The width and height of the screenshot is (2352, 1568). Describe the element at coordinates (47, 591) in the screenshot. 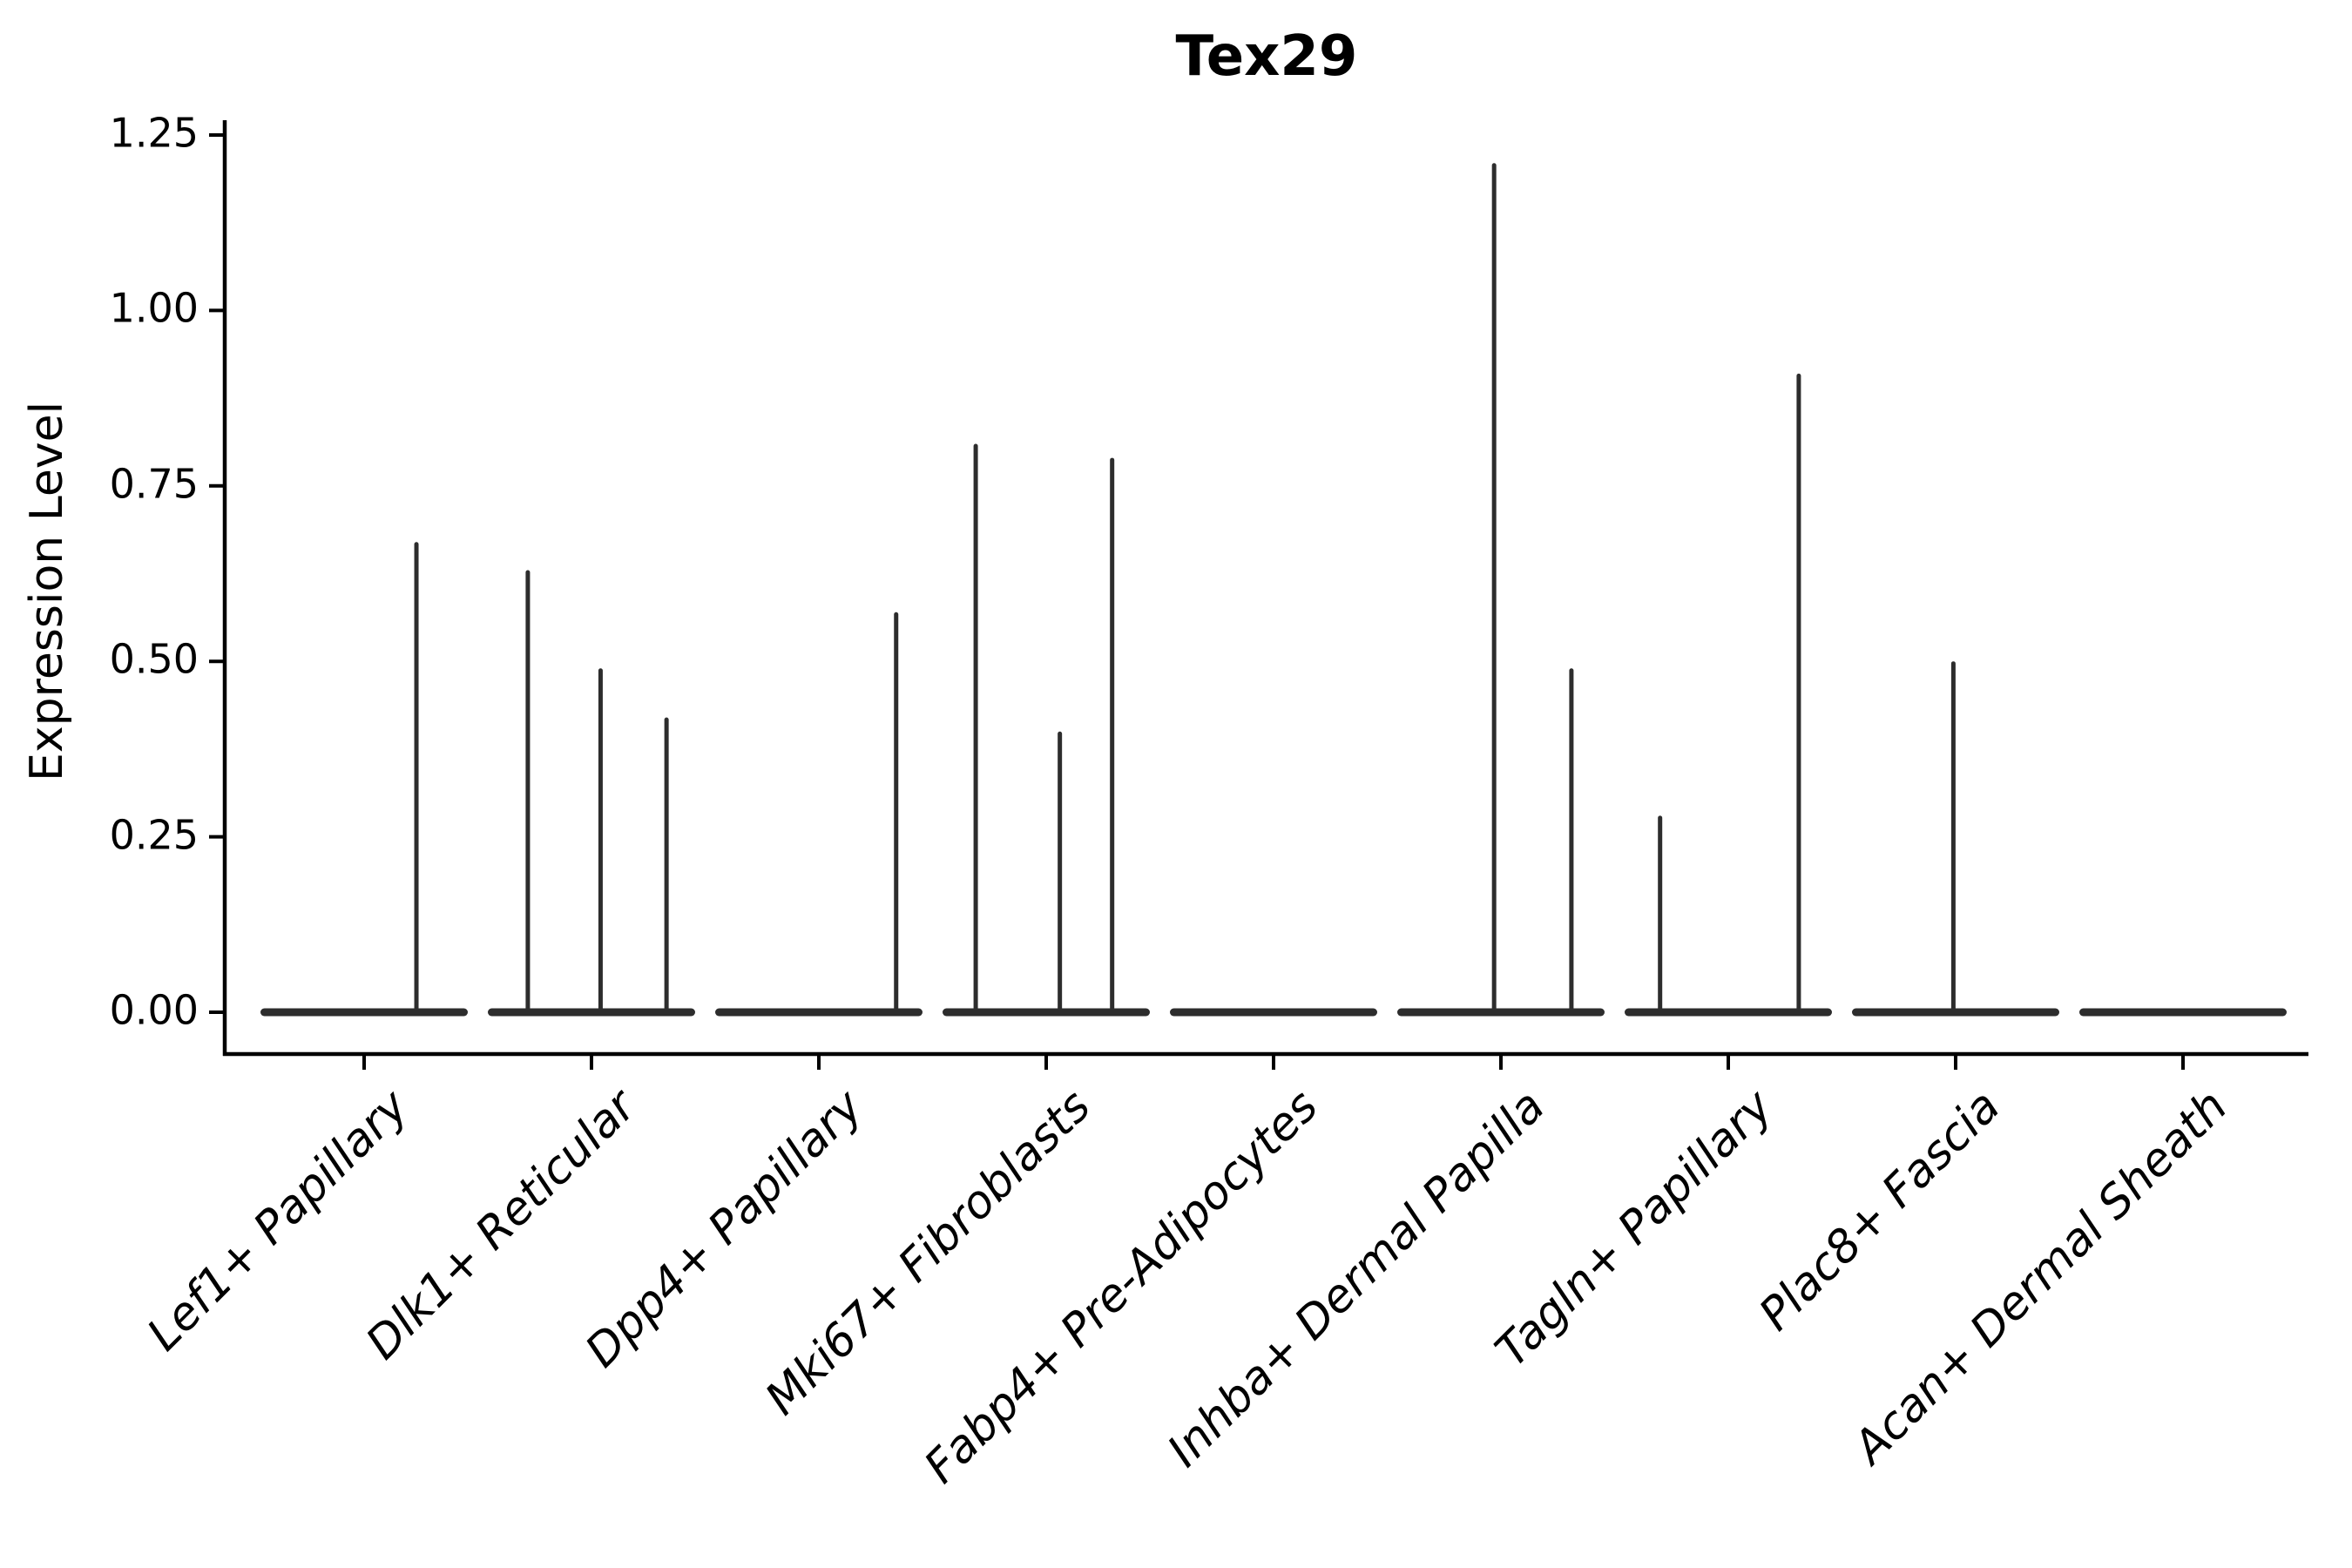

I see `y-axis-title: Expression Level` at that location.